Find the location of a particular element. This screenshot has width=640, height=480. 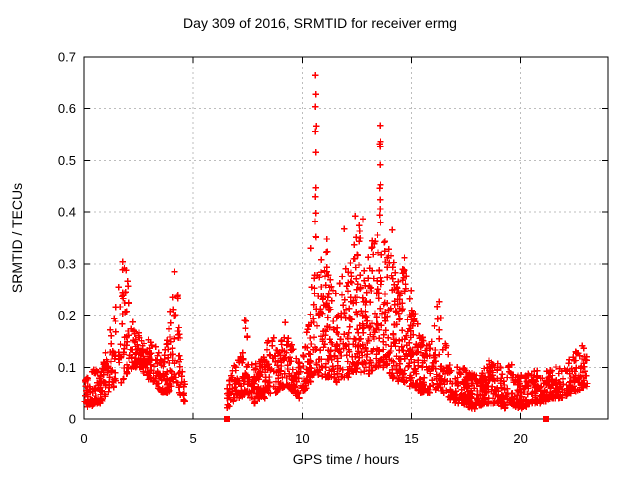

x-axis-label: GPS time / hours is located at coordinates (346, 459).